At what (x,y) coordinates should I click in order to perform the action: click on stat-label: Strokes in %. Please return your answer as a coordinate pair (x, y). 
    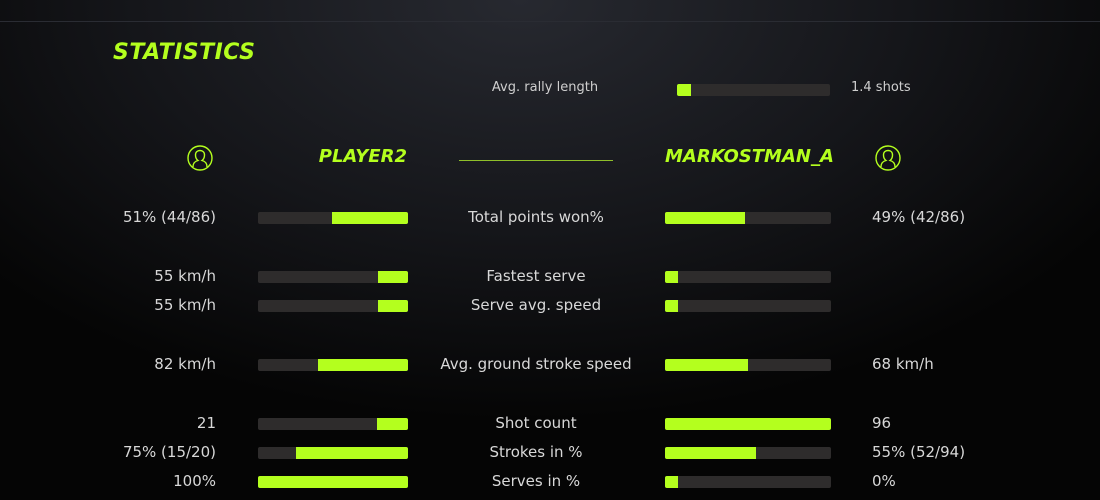
    Looking at the image, I should click on (536, 452).